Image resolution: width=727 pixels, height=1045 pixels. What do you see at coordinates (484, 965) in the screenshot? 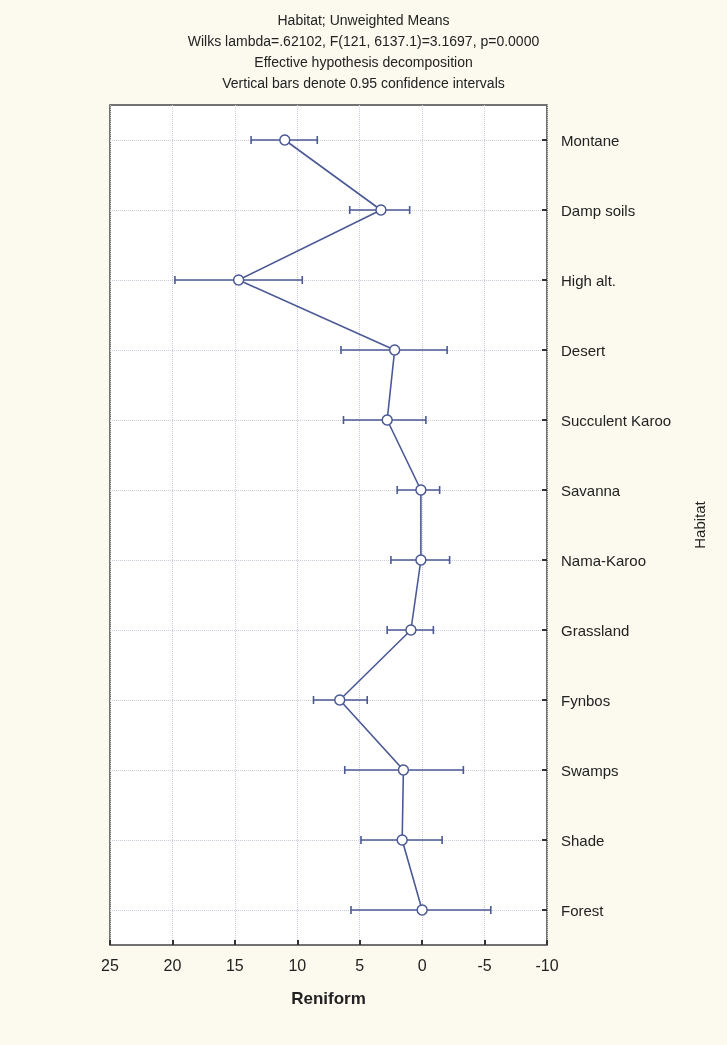
I see `x-tick-label: -5` at bounding box center [484, 965].